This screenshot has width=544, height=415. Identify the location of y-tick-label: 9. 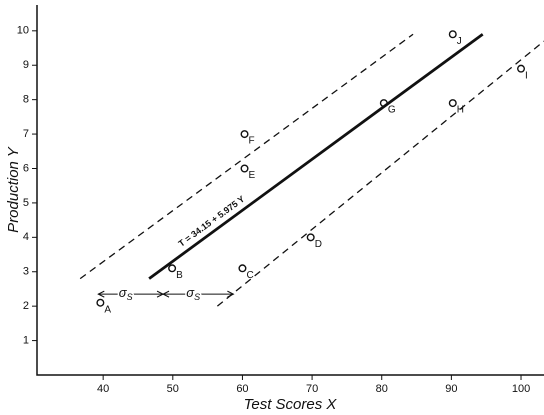
(26, 65).